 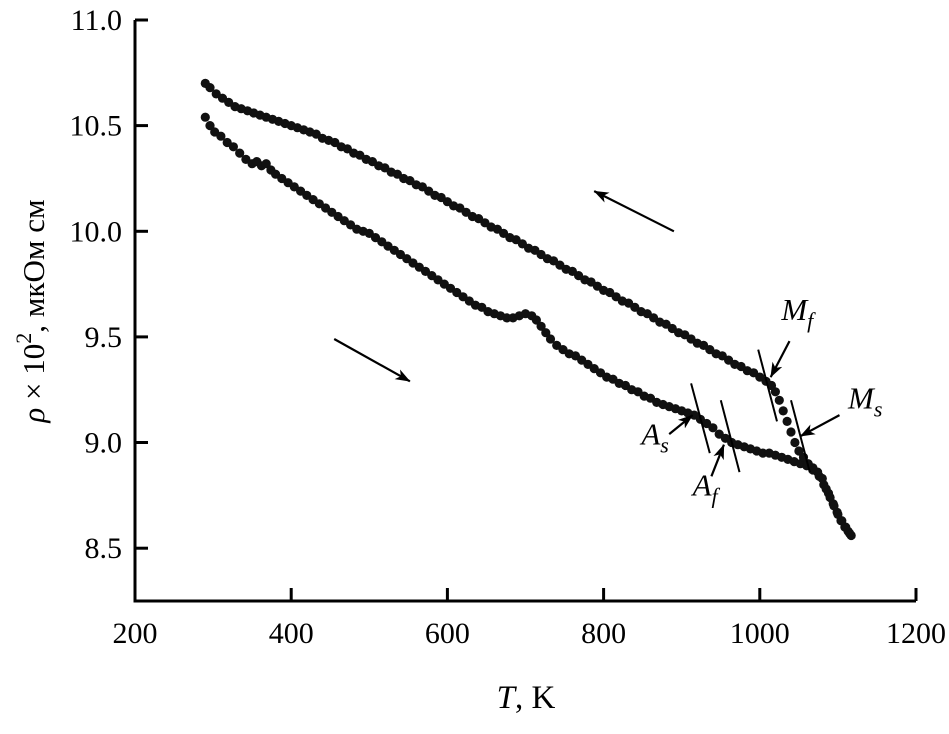 What do you see at coordinates (820, 426) in the screenshot?
I see `annotation-ms-arrow` at bounding box center [820, 426].